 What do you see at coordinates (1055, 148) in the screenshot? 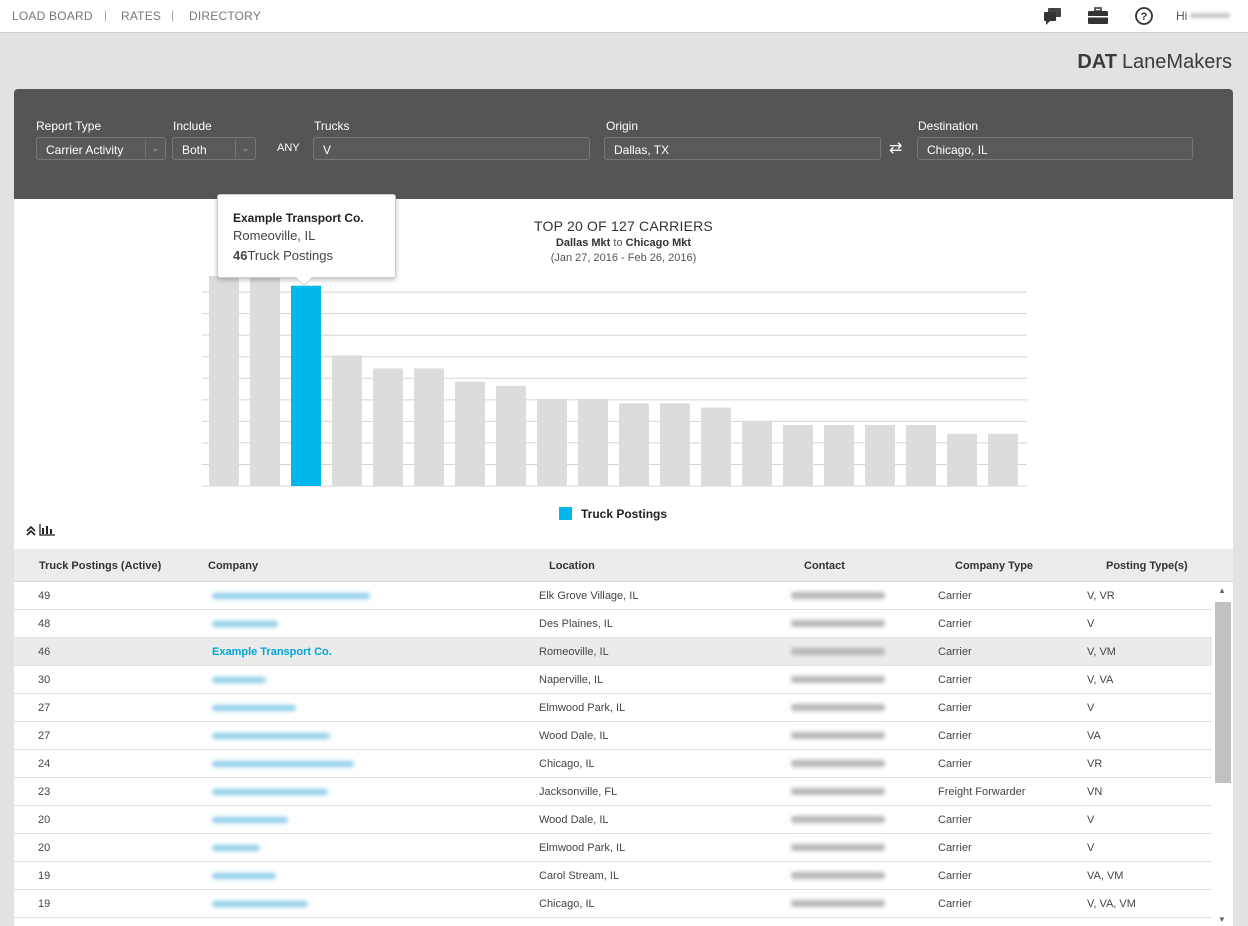
I see `destination-input: Chicago, IL` at bounding box center [1055, 148].